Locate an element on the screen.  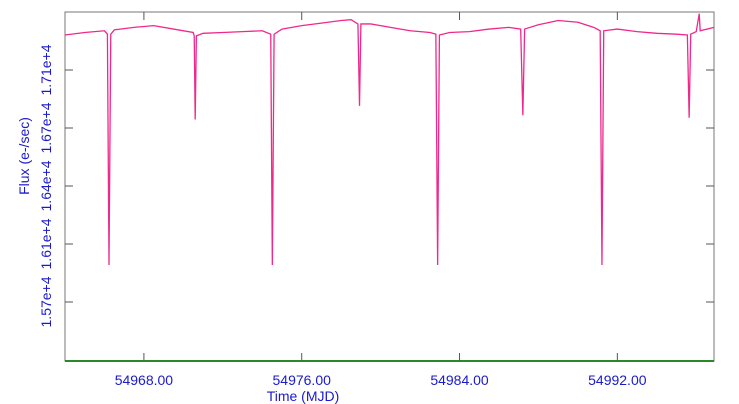
x-tick-label: 54968.00 is located at coordinates (144, 380).